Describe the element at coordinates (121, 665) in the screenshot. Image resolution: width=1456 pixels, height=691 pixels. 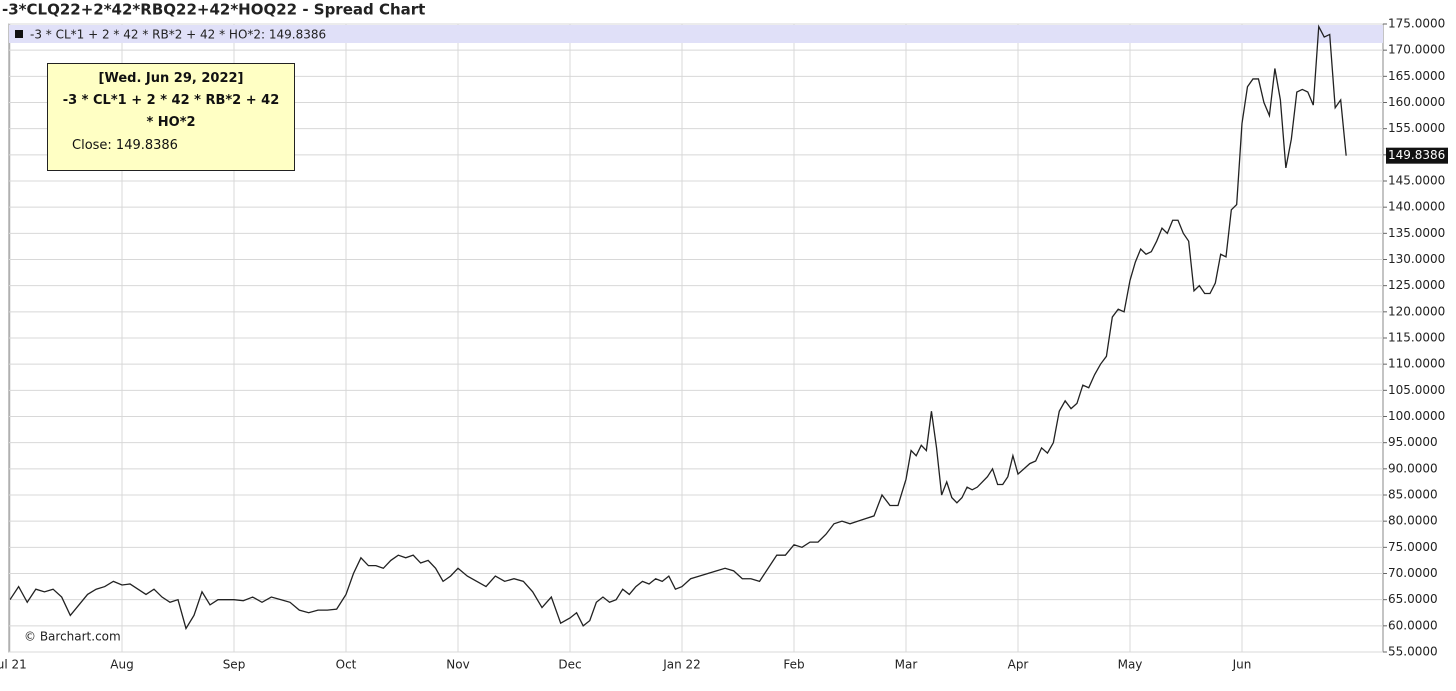
I see `x-tick-label: Aug` at that location.